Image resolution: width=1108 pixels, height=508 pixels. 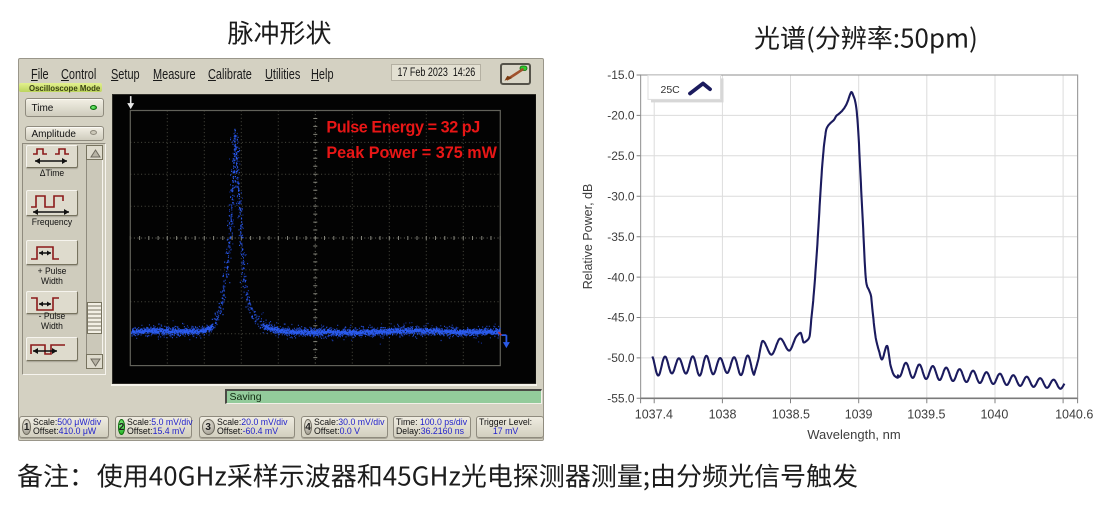 I want to click on svg-text: Relative Power, dB, so click(x=588, y=237).